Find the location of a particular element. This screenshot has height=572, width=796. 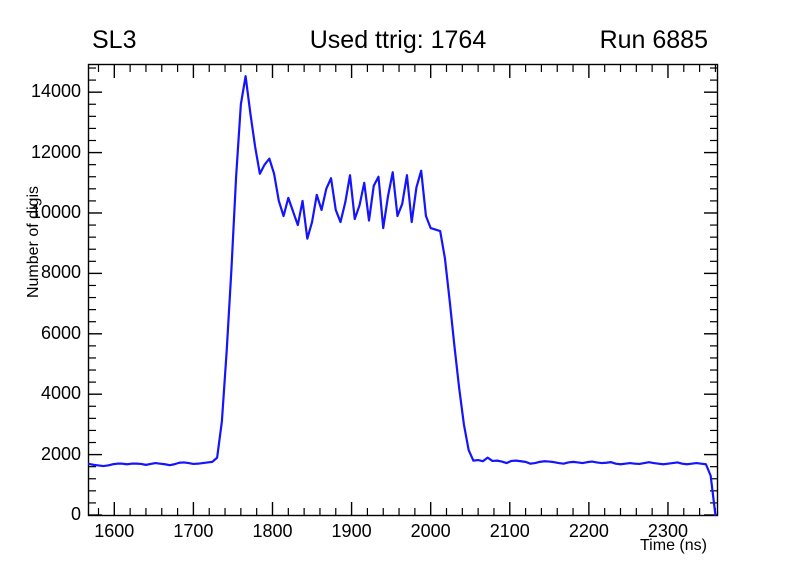

x-tick-label: 1700 is located at coordinates (193, 531).